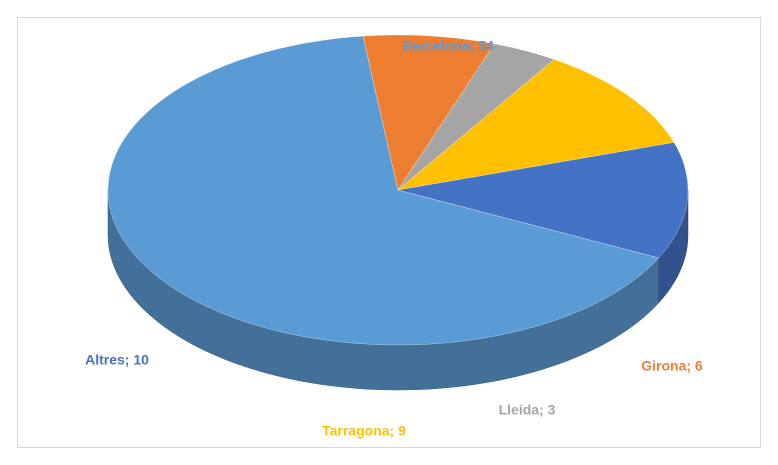 The width and height of the screenshot is (778, 465). What do you see at coordinates (448, 46) in the screenshot?
I see `data-label: Barcelona; 54` at bounding box center [448, 46].